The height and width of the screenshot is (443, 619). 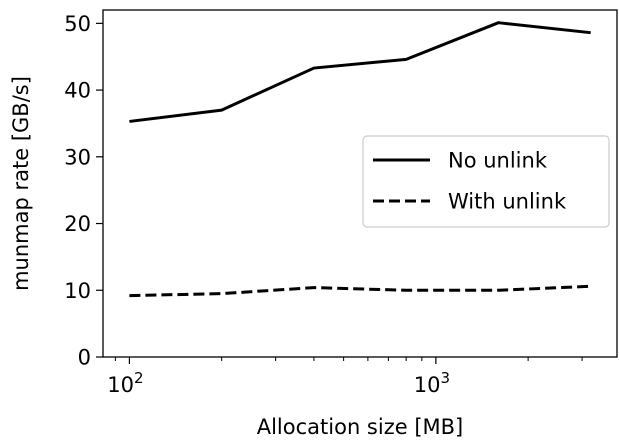 I want to click on x-tick-label-exponent: 2, so click(x=139, y=378).